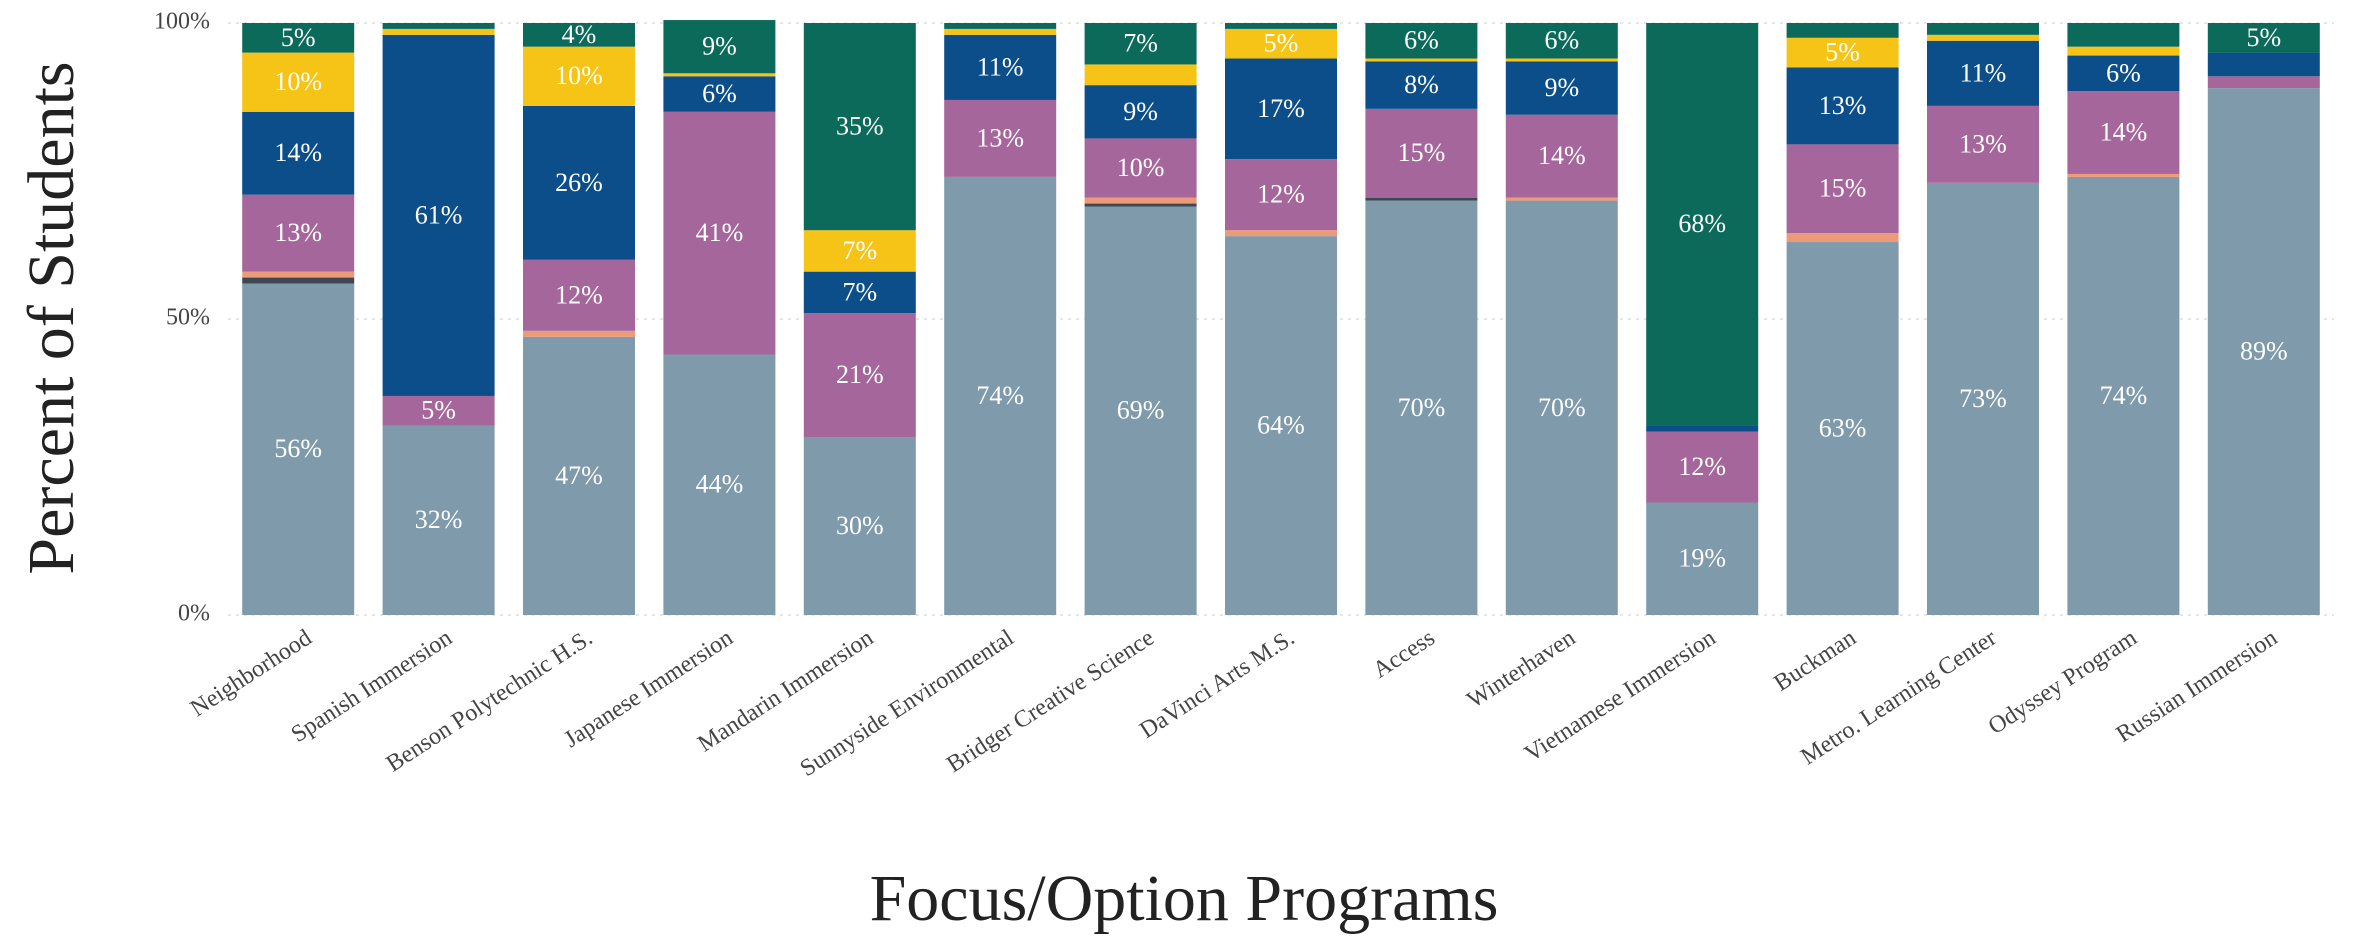 The width and height of the screenshot is (2369, 946). Describe the element at coordinates (1184, 898) in the screenshot. I see `x-axis-title: Focus/Option Programs` at that location.